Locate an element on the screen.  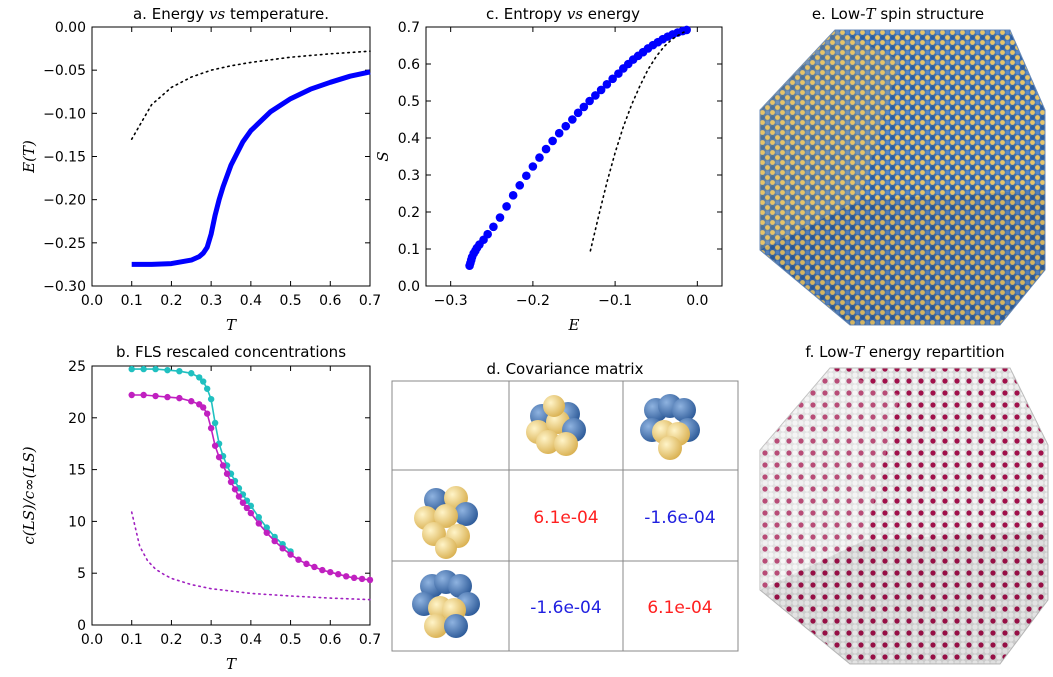
y-axis-label: E(T) is located at coordinates (29, 157).